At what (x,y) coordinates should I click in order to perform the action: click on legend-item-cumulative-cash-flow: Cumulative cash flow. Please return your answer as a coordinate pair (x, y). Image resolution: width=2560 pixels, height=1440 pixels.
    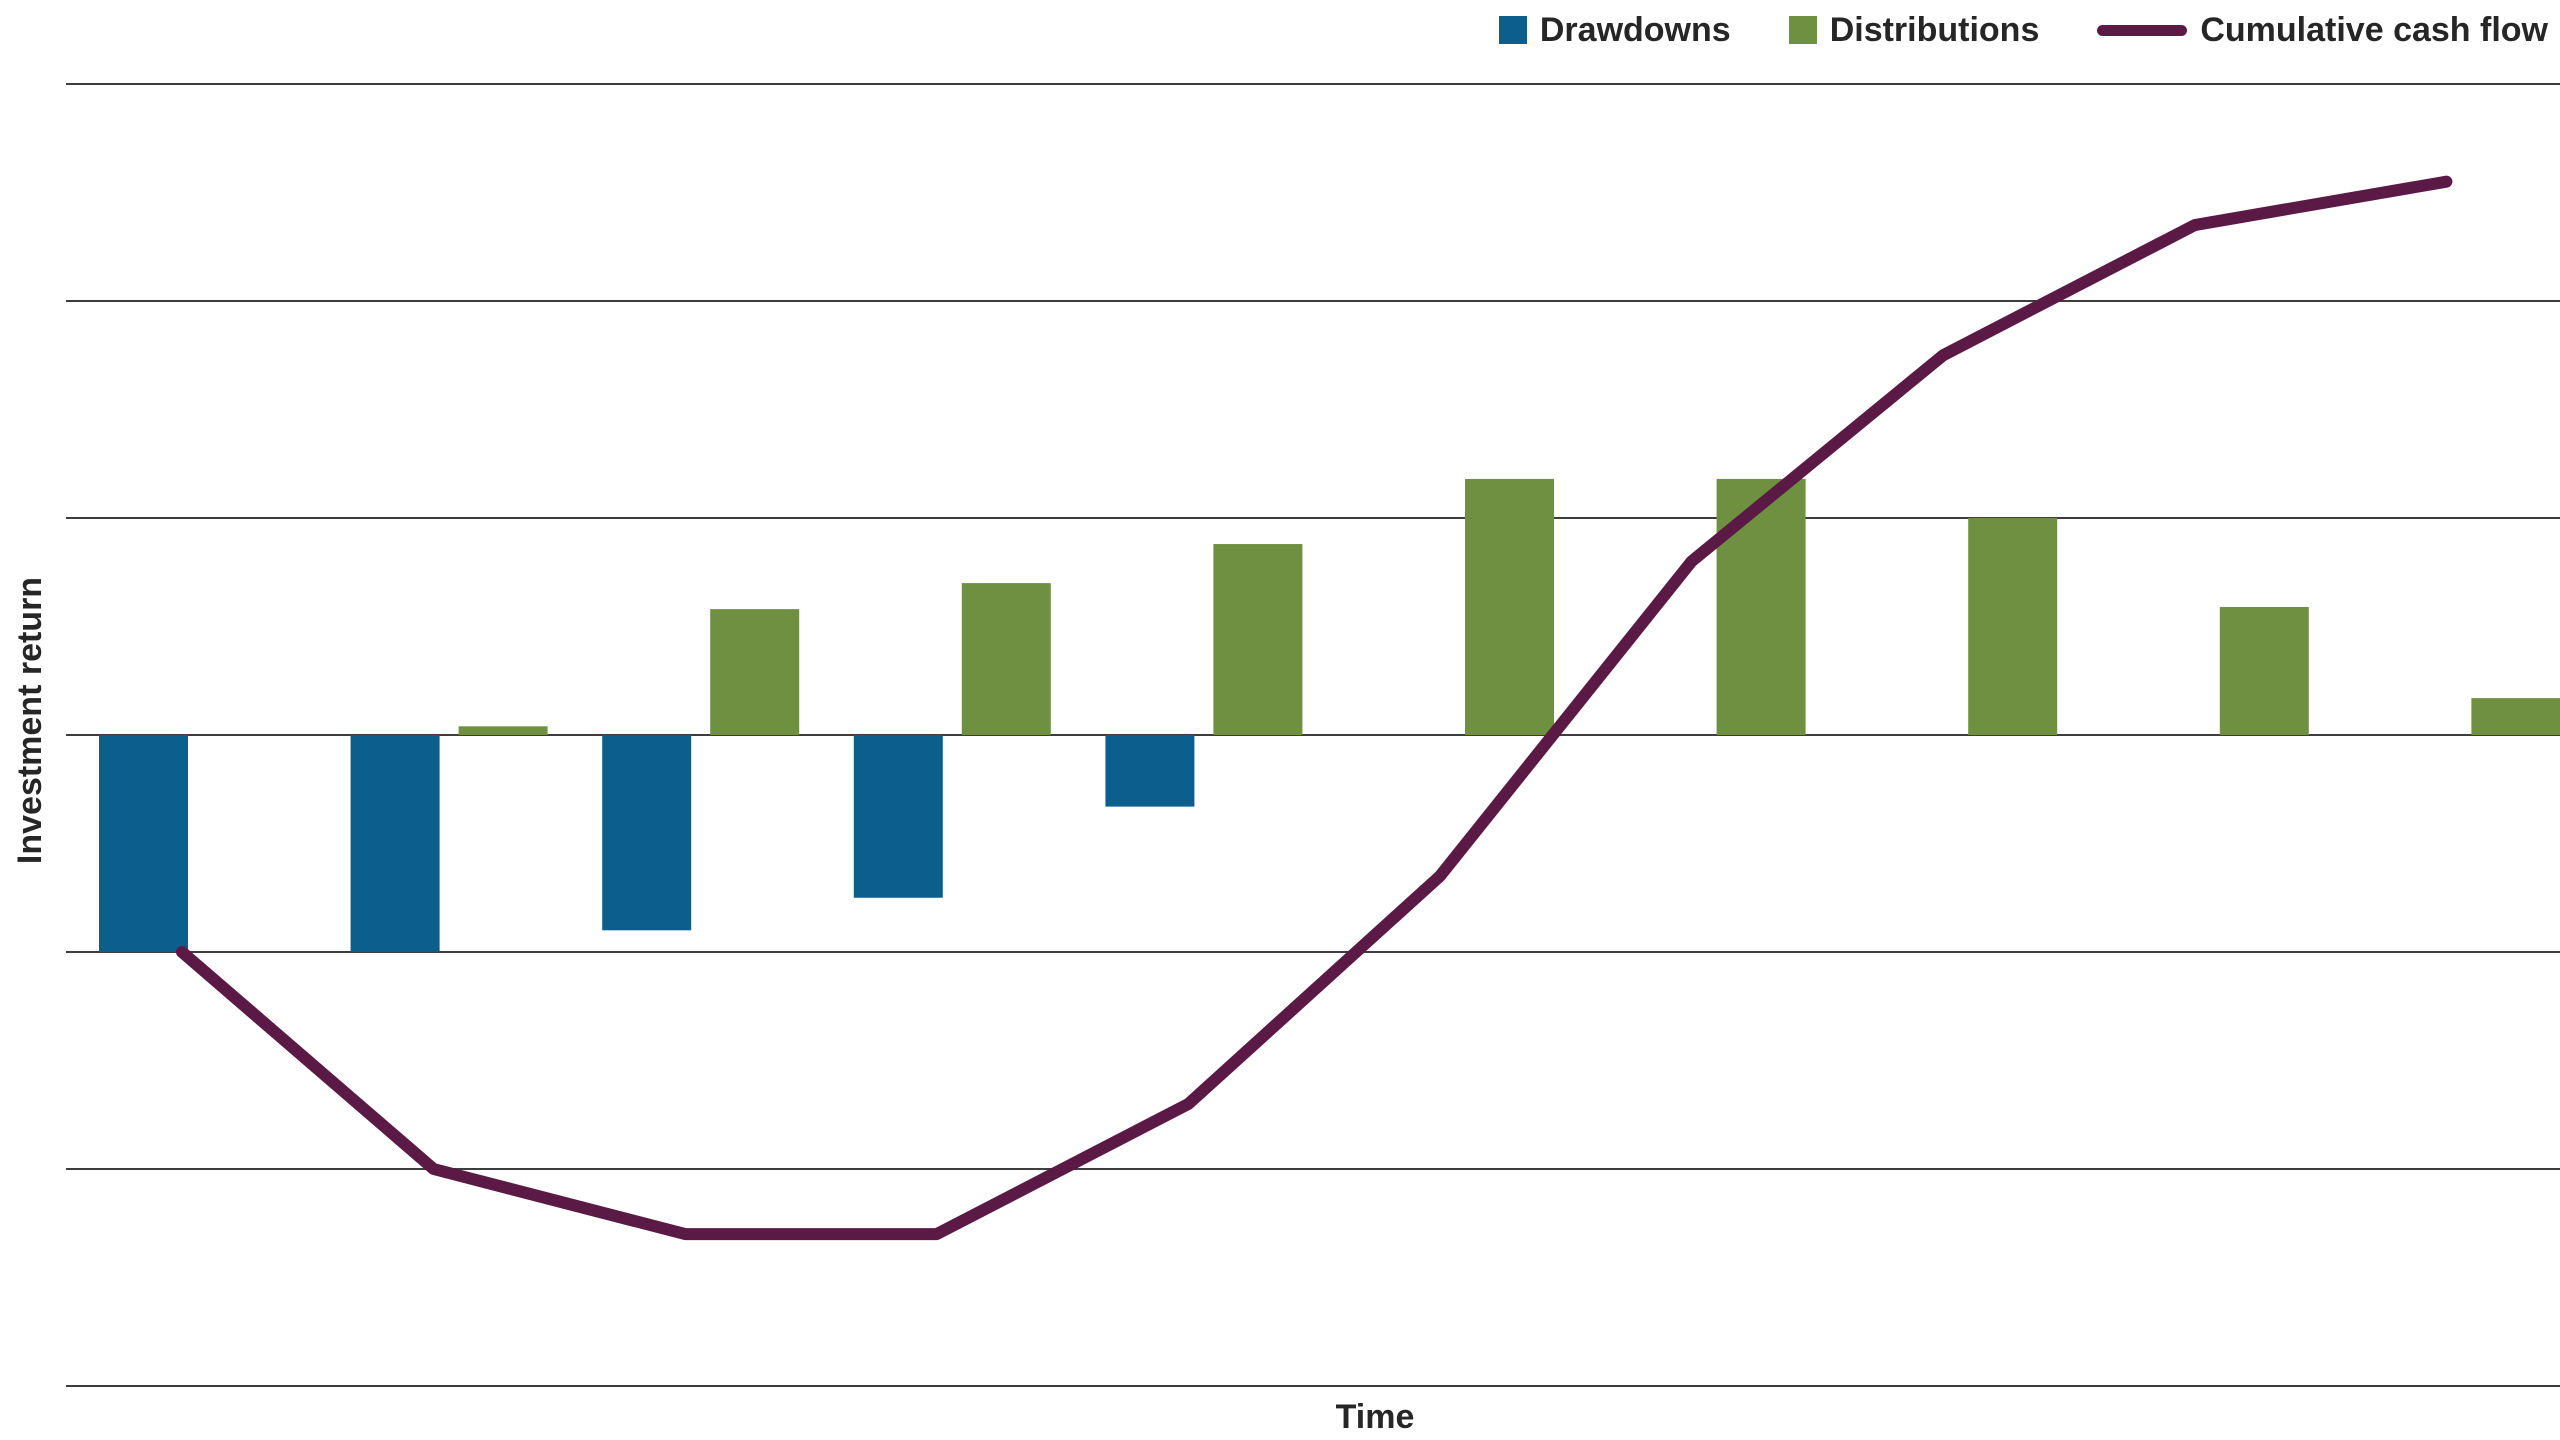
    Looking at the image, I should click on (2322, 30).